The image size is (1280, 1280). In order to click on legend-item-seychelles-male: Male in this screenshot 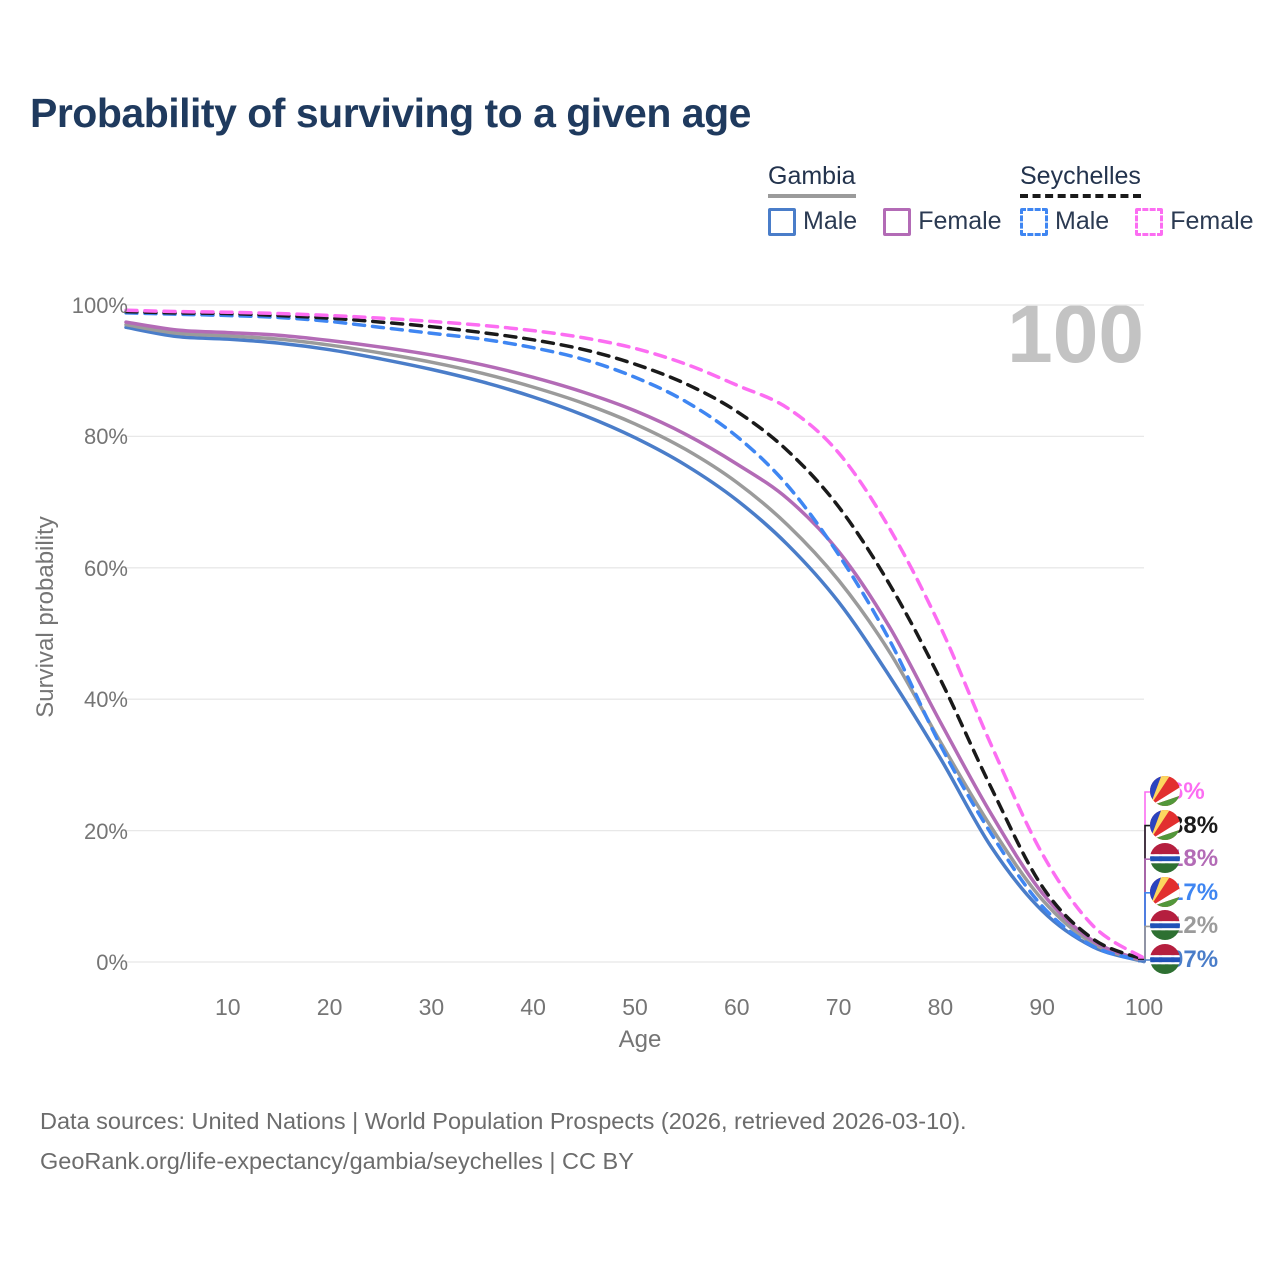, I will do `click(1064, 221)`.